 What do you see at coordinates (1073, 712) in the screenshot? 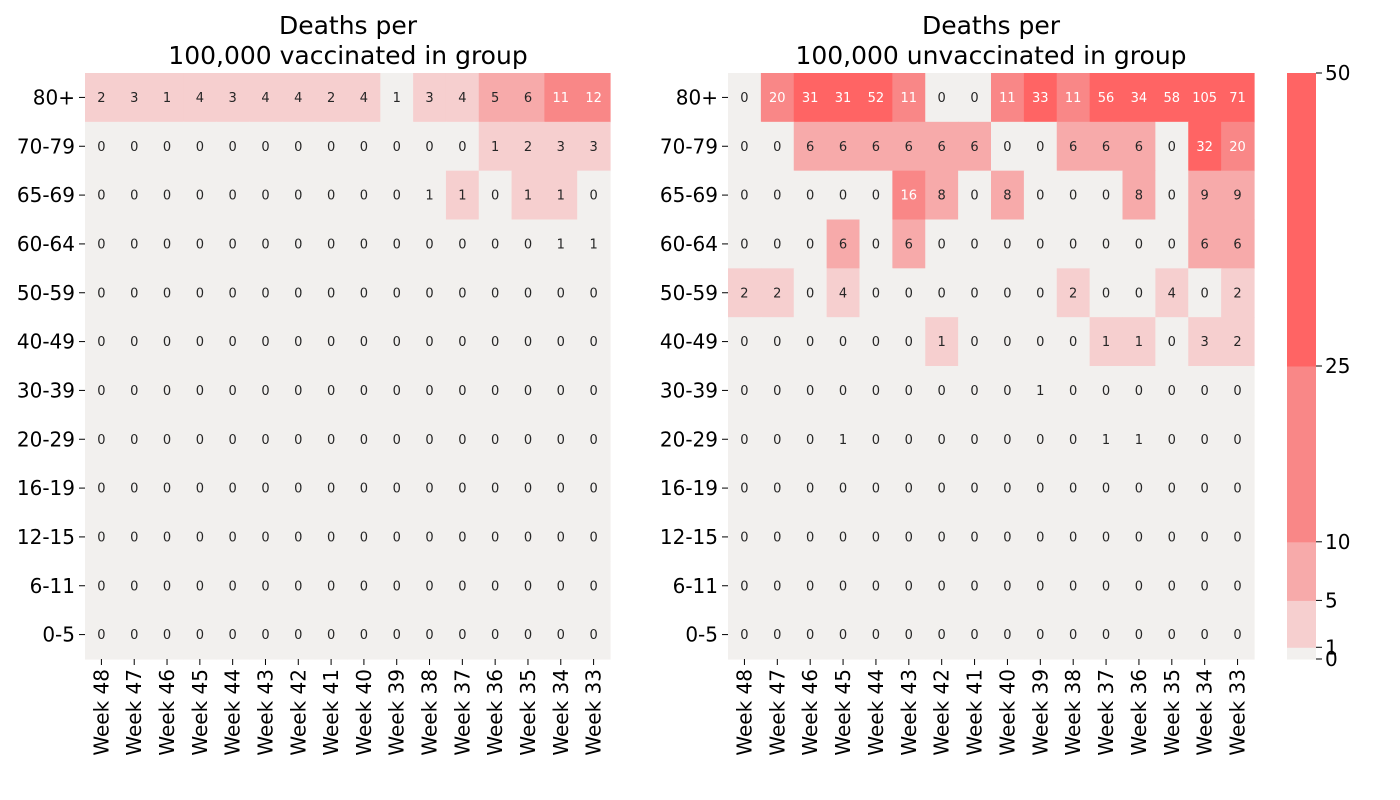
I see `unvaccinated-xtick-label: Week 38` at bounding box center [1073, 712].